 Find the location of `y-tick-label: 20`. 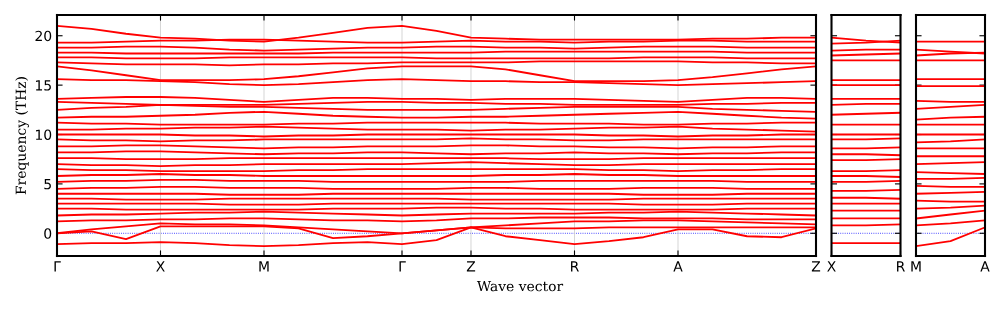

y-tick-label: 20 is located at coordinates (43, 36).